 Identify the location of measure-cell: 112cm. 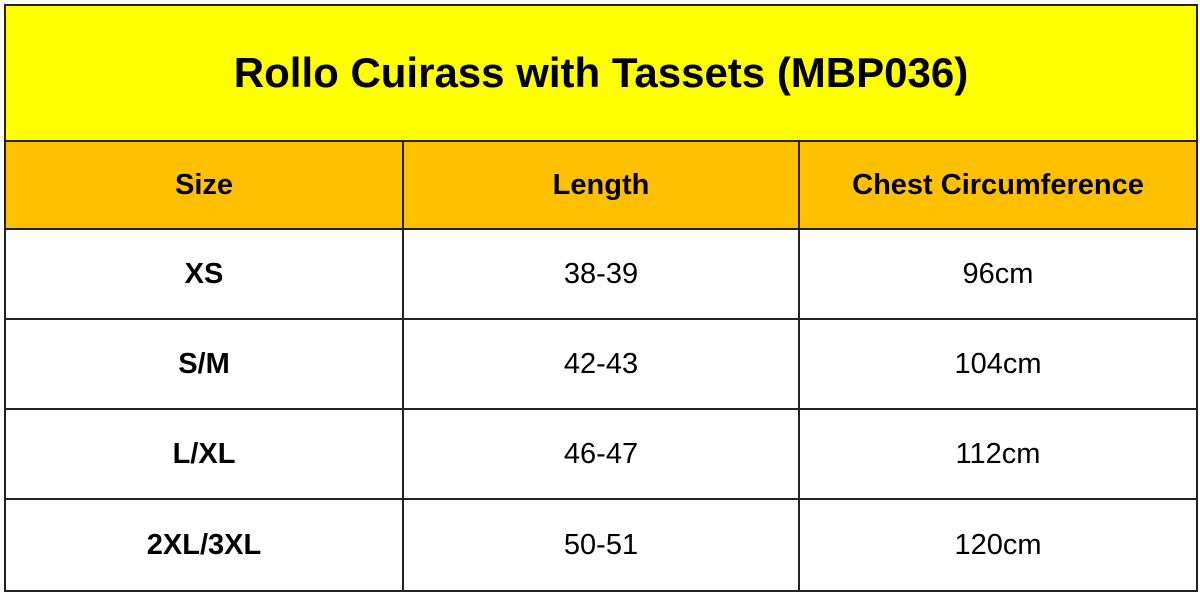
(998, 455).